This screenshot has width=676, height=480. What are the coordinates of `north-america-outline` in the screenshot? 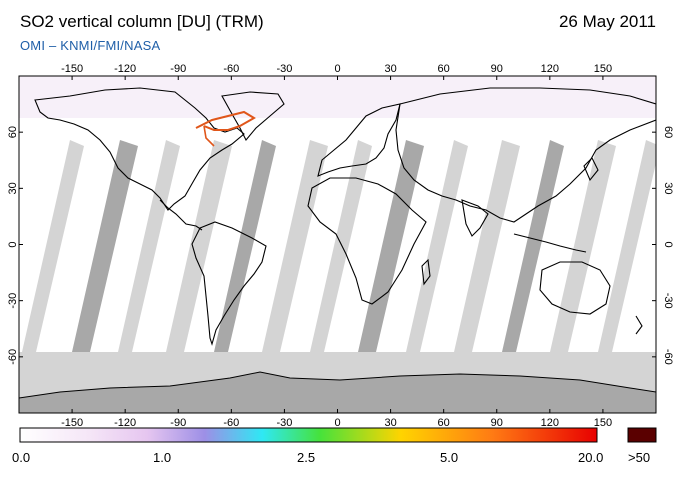 It's located at (139, 149).